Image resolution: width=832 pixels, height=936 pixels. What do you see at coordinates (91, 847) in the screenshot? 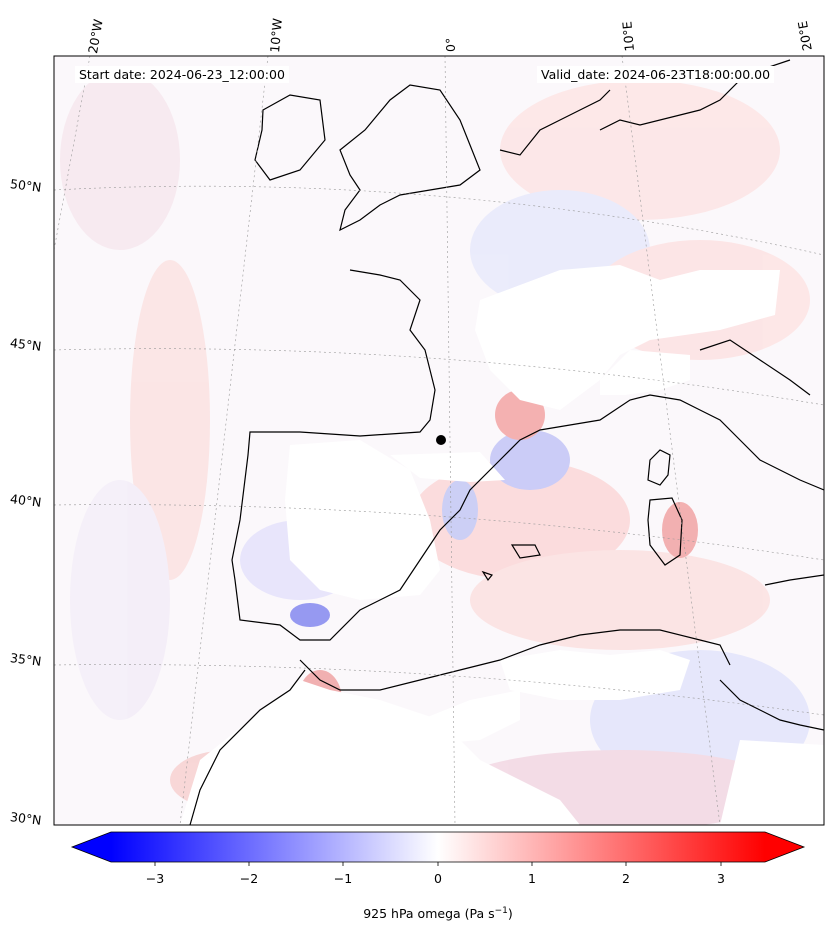
I see `colorbar-extend-low` at bounding box center [91, 847].